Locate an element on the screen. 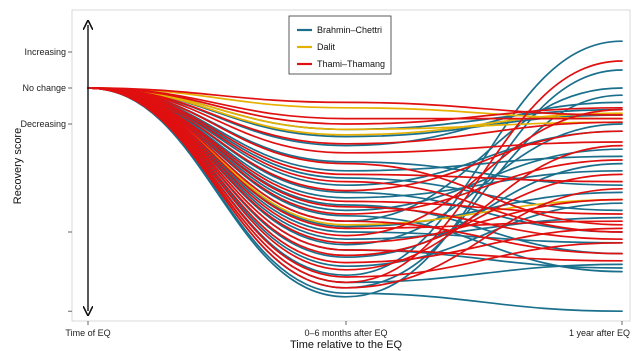 The image size is (632, 351). y-axis-title: Recovery score is located at coordinates (18, 166).